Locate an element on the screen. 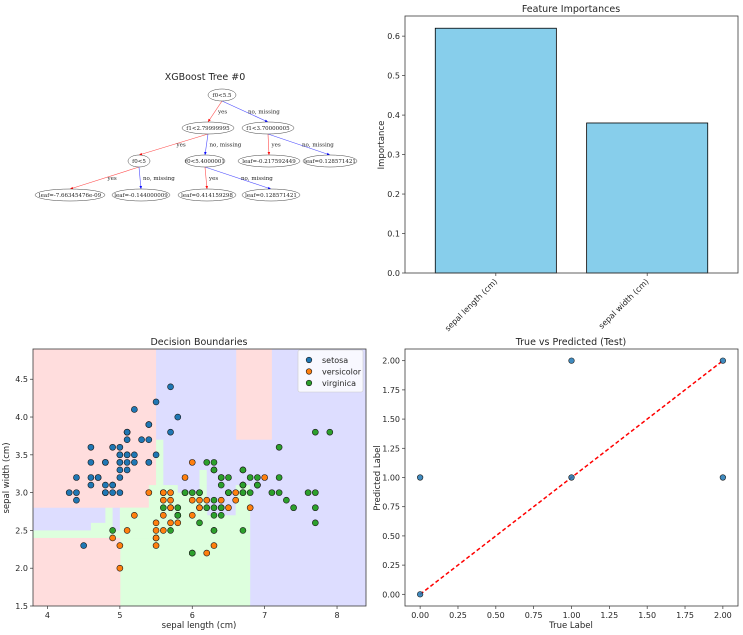 The image size is (743, 635). decision-y-label: sepal width (cm) is located at coordinates (7, 477).